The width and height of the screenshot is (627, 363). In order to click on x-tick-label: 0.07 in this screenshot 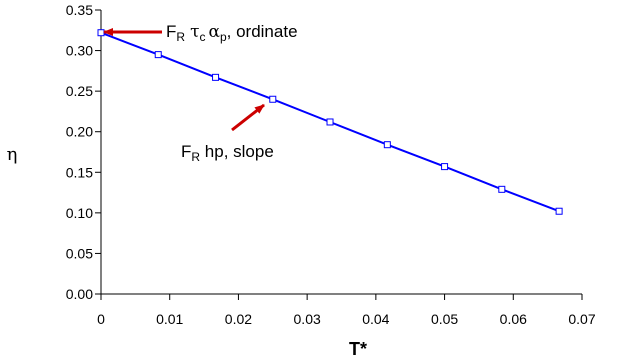, I will do `click(581, 319)`.